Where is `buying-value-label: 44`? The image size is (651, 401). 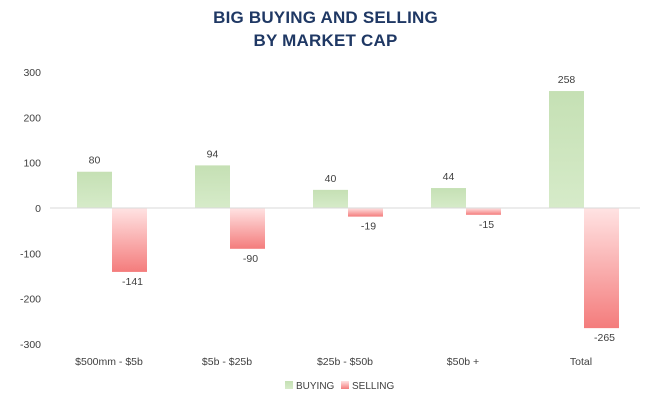
buying-value-label: 44 is located at coordinates (449, 177).